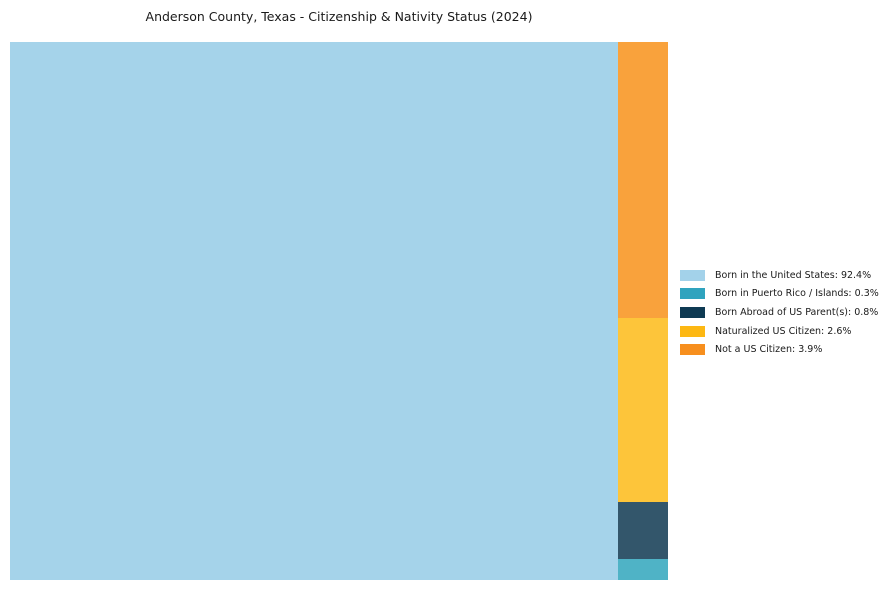 This screenshot has height=590, width=889. I want to click on legend-label: Born Abroad of US Parent(s): 0.8%, so click(797, 312).